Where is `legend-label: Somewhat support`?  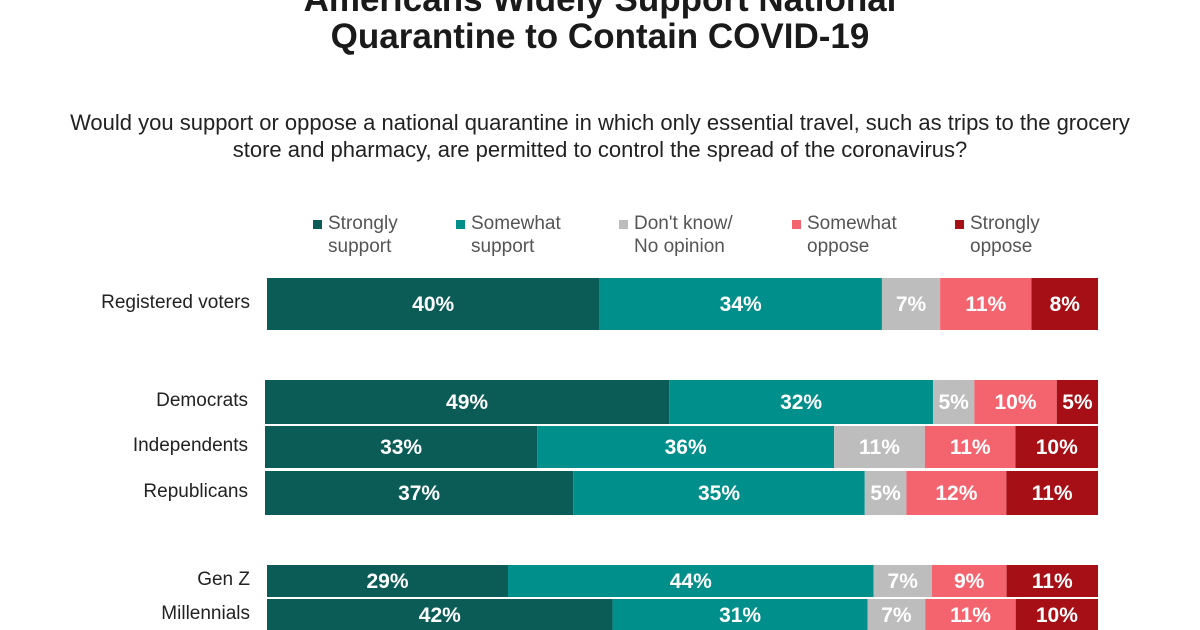
legend-label: Somewhat support is located at coordinates (516, 235).